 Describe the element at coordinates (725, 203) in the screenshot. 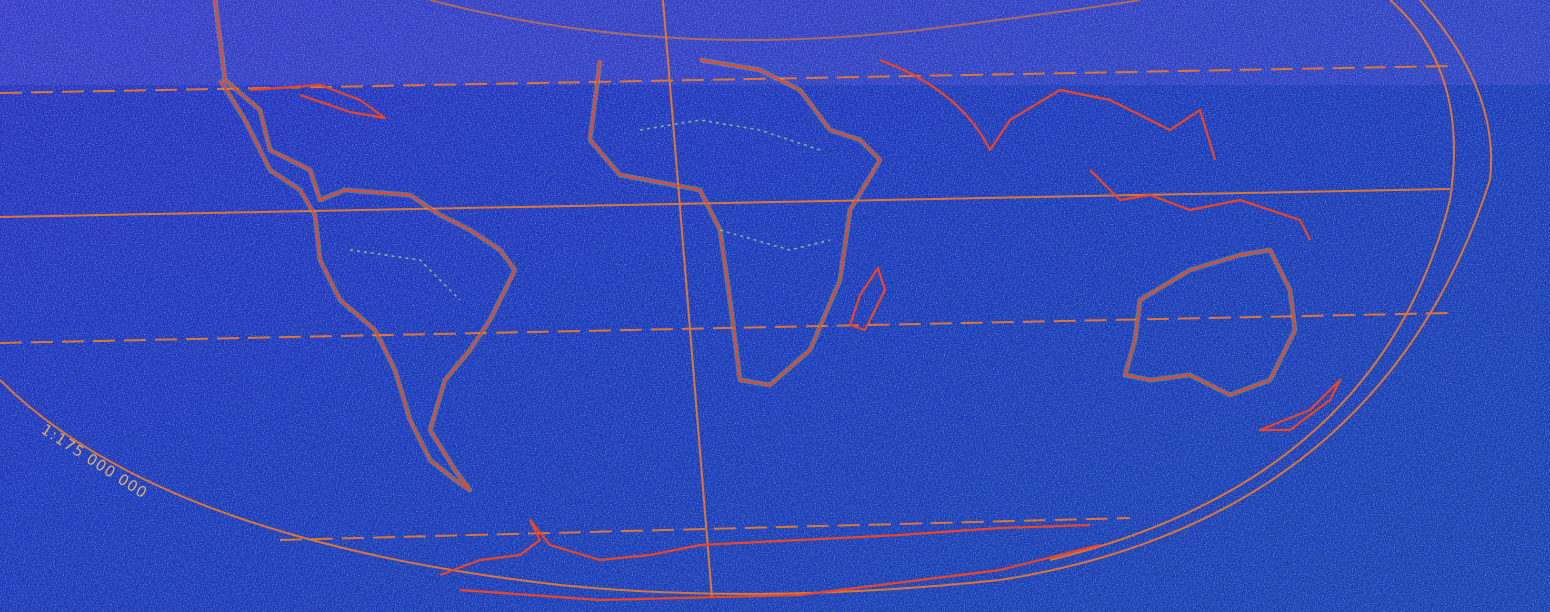

I see `equator` at that location.